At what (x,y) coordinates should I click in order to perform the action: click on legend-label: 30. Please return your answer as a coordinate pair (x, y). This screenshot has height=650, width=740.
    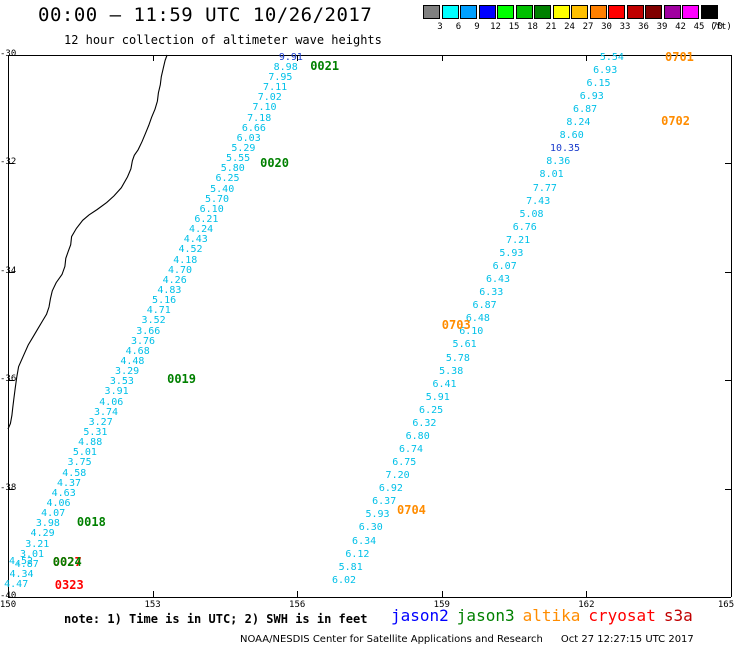
    Looking at the image, I should click on (606, 27).